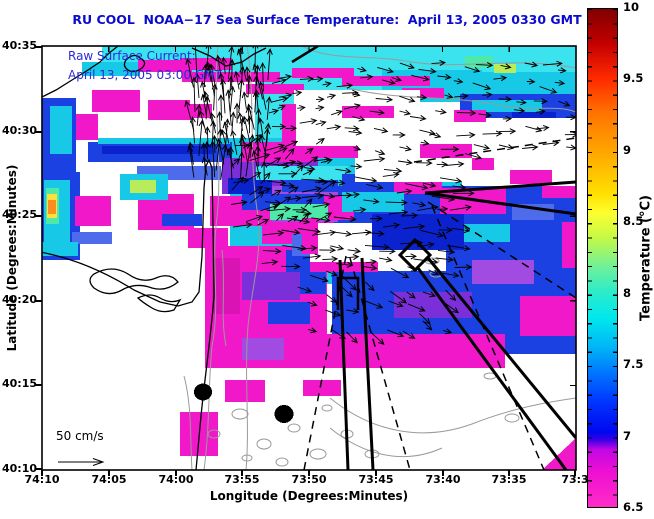 This screenshot has height=519, width=654. I want to click on scale-arrow, so click(81, 462).